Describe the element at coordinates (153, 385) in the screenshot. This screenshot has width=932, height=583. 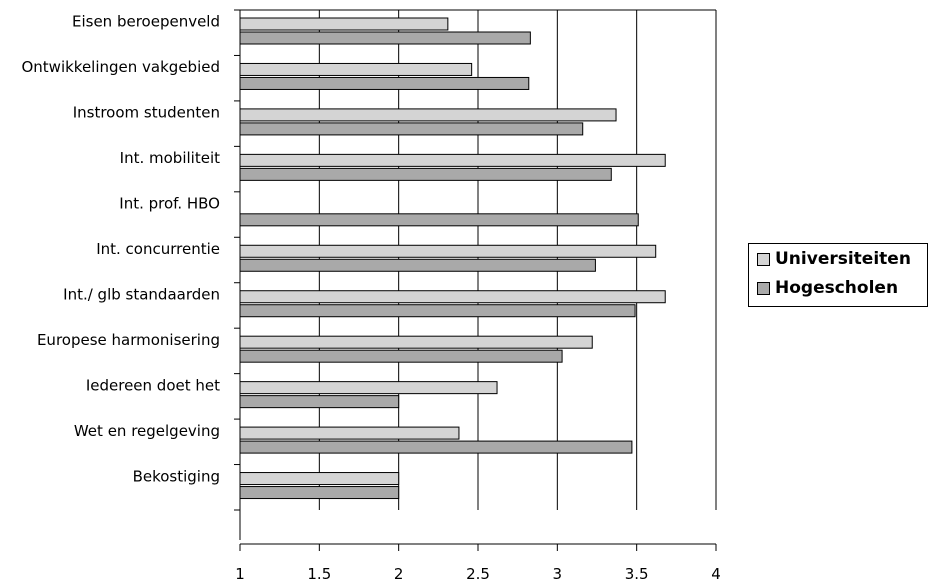
I see `category-label: Iedereen doet het` at that location.